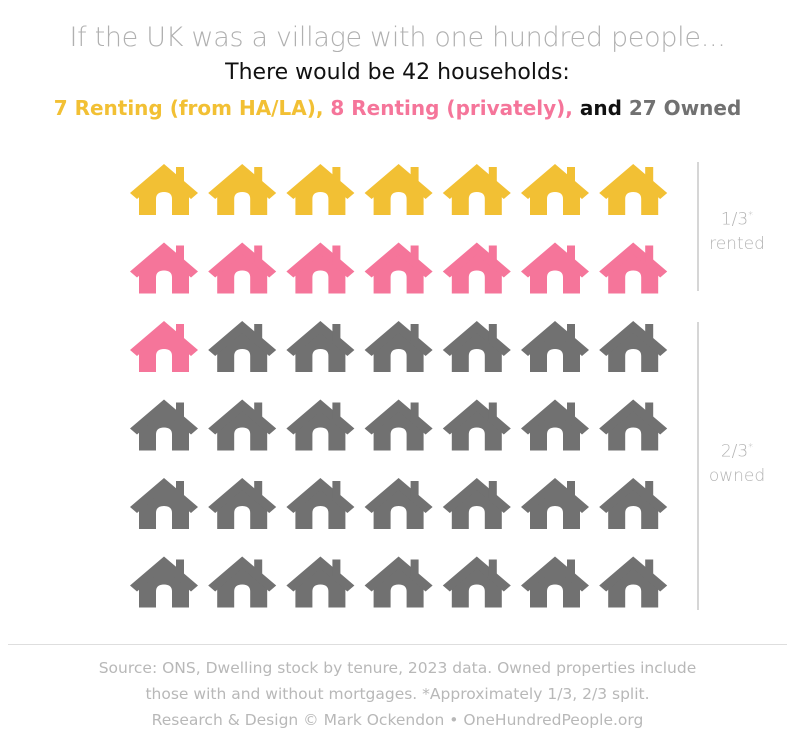  What do you see at coordinates (737, 243) in the screenshot?
I see `rented-word: rented` at bounding box center [737, 243].